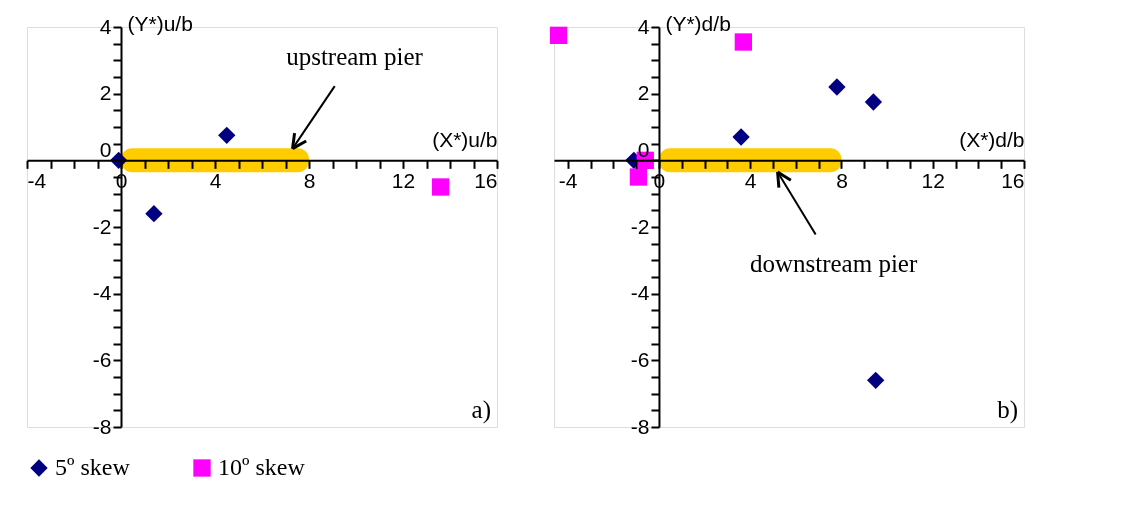 The width and height of the screenshot is (1125, 515). Describe the element at coordinates (105, 149) in the screenshot. I see `y-tick-label: 0` at that location.